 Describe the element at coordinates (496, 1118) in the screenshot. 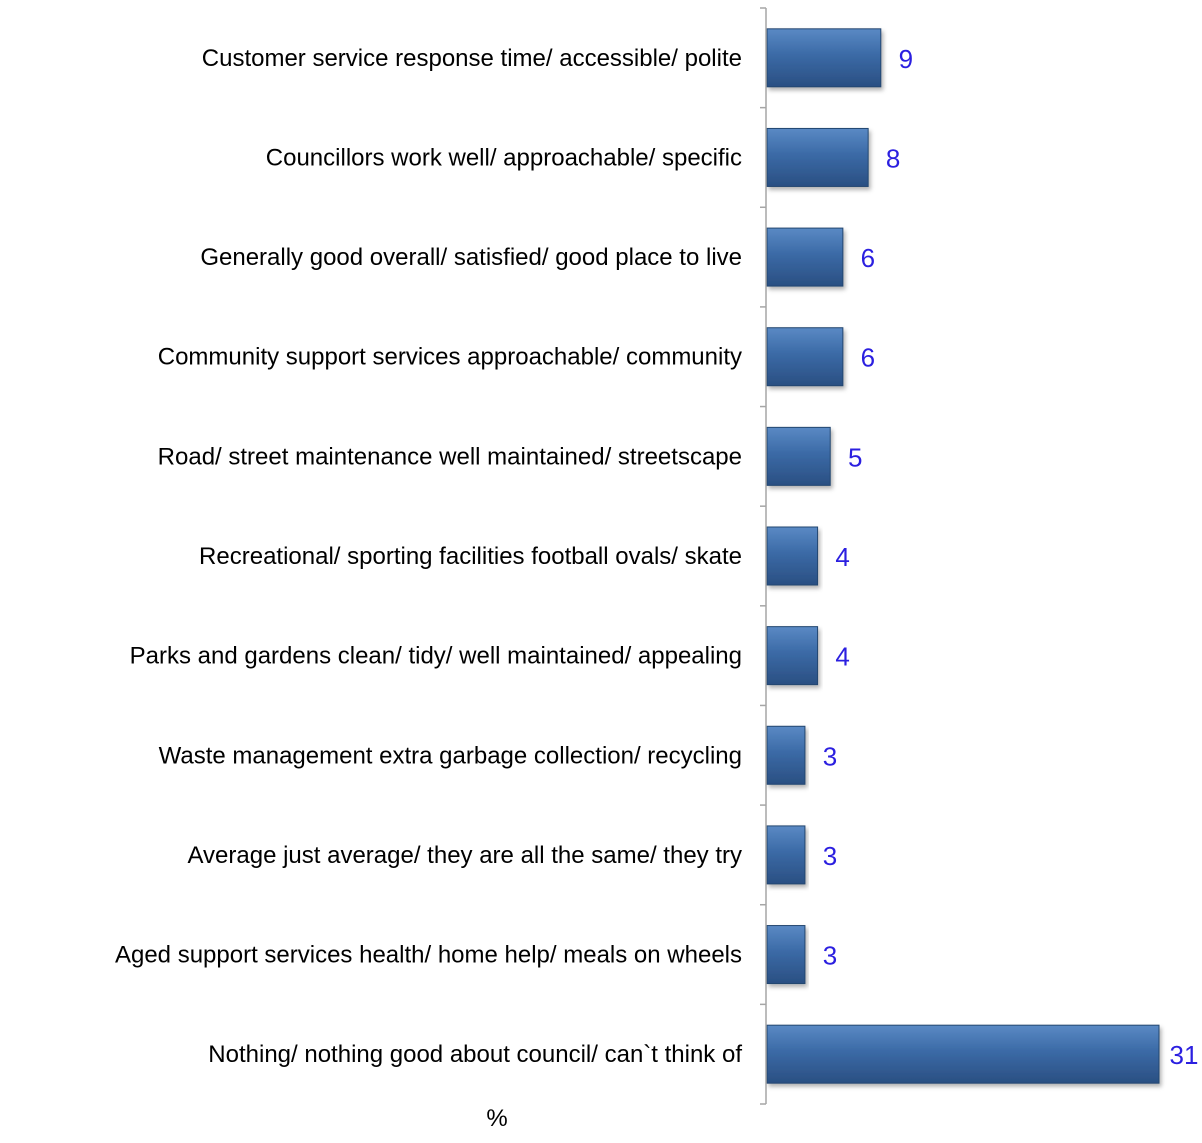

I see `x-axis-title: %` at that location.